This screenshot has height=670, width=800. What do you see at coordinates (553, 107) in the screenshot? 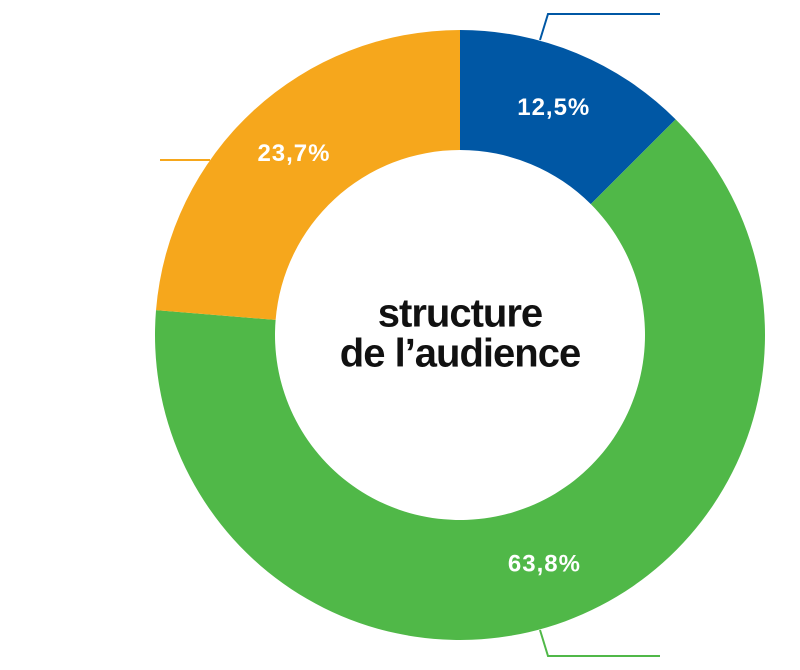
I see `value-label: 12,5%` at bounding box center [553, 107].